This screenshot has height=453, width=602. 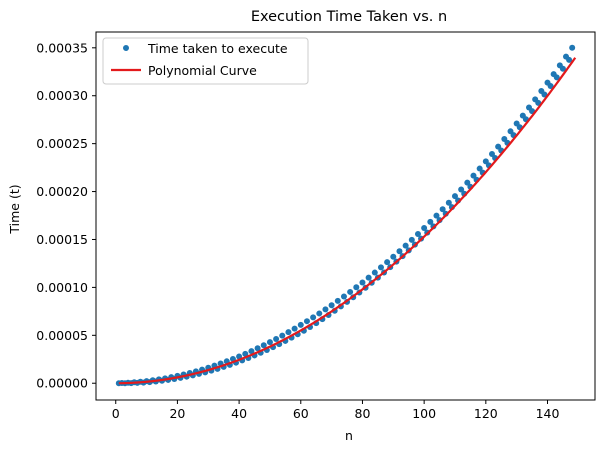 What do you see at coordinates (126, 48) in the screenshot?
I see `legend-marker-scatter` at bounding box center [126, 48].